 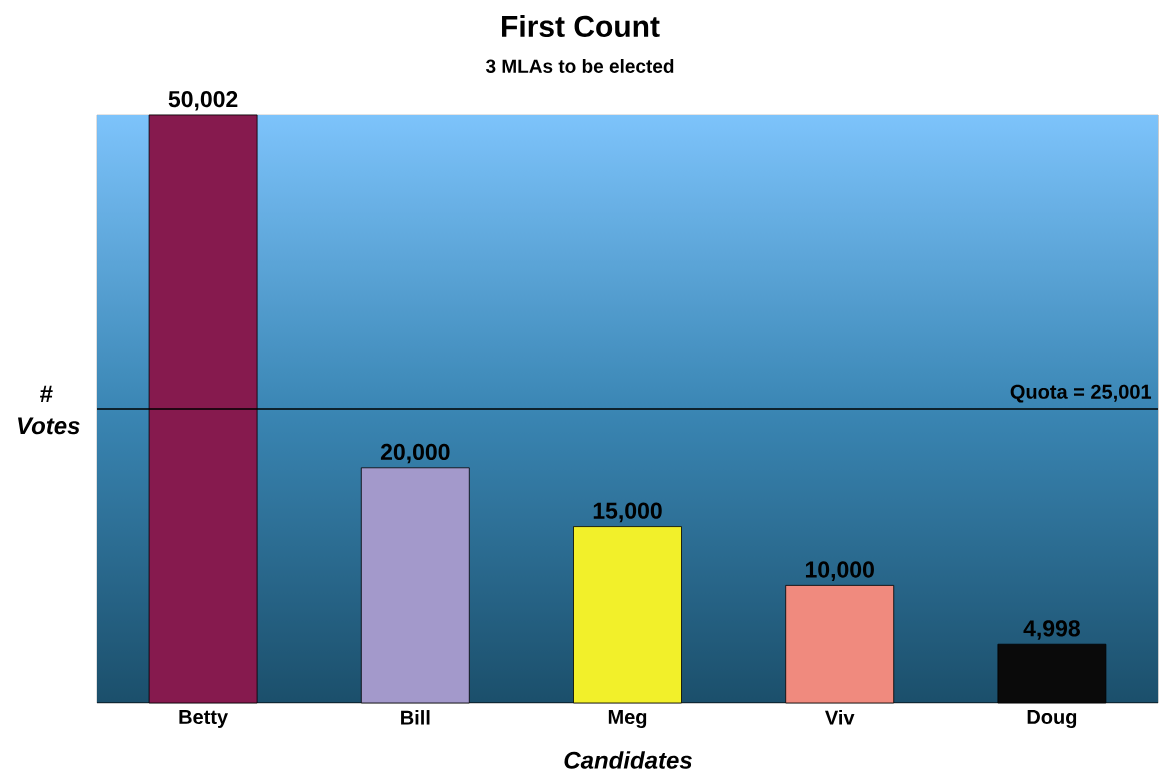 I want to click on chart-subtitle: 3 MLAs to be elected, so click(x=579, y=65).